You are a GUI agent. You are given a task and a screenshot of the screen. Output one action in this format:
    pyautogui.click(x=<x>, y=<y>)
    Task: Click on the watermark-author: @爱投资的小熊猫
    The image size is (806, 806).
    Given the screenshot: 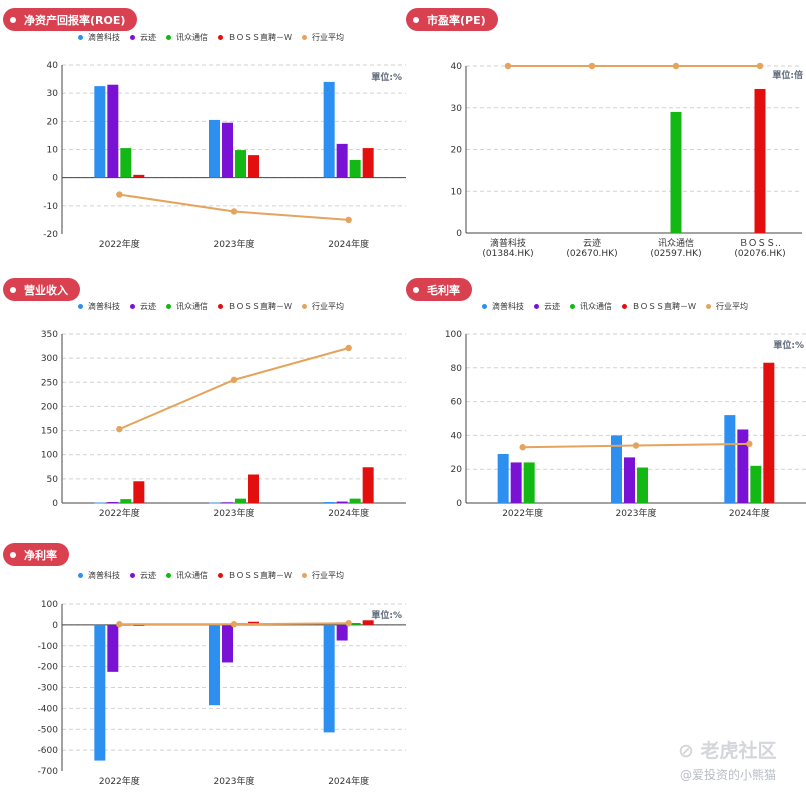 What is the action you would take?
    pyautogui.click(x=728, y=775)
    